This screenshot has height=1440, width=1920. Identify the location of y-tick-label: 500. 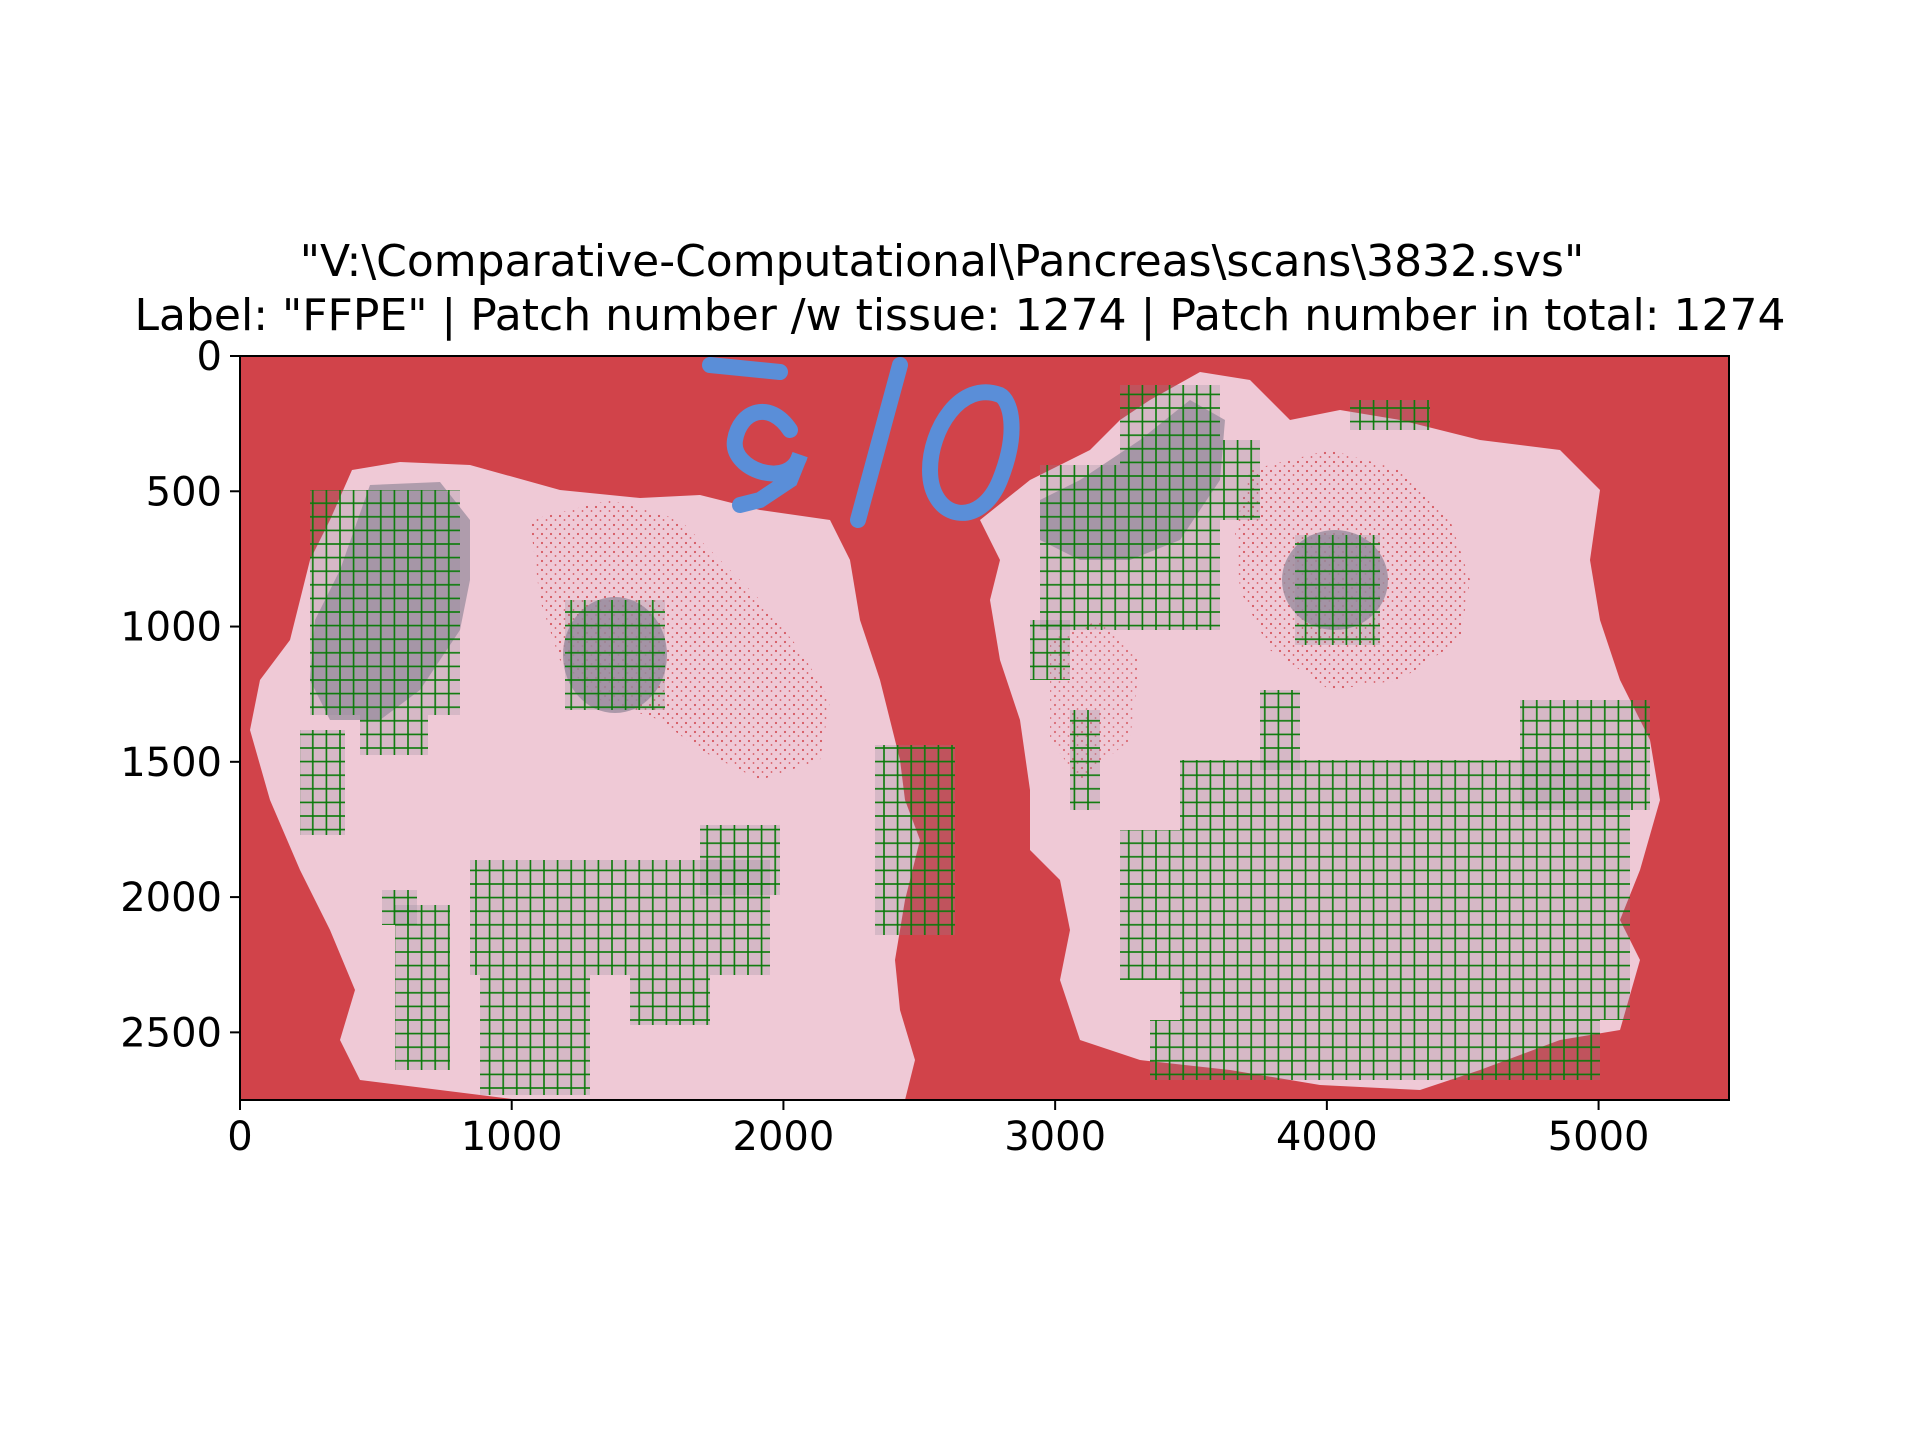
(184, 492).